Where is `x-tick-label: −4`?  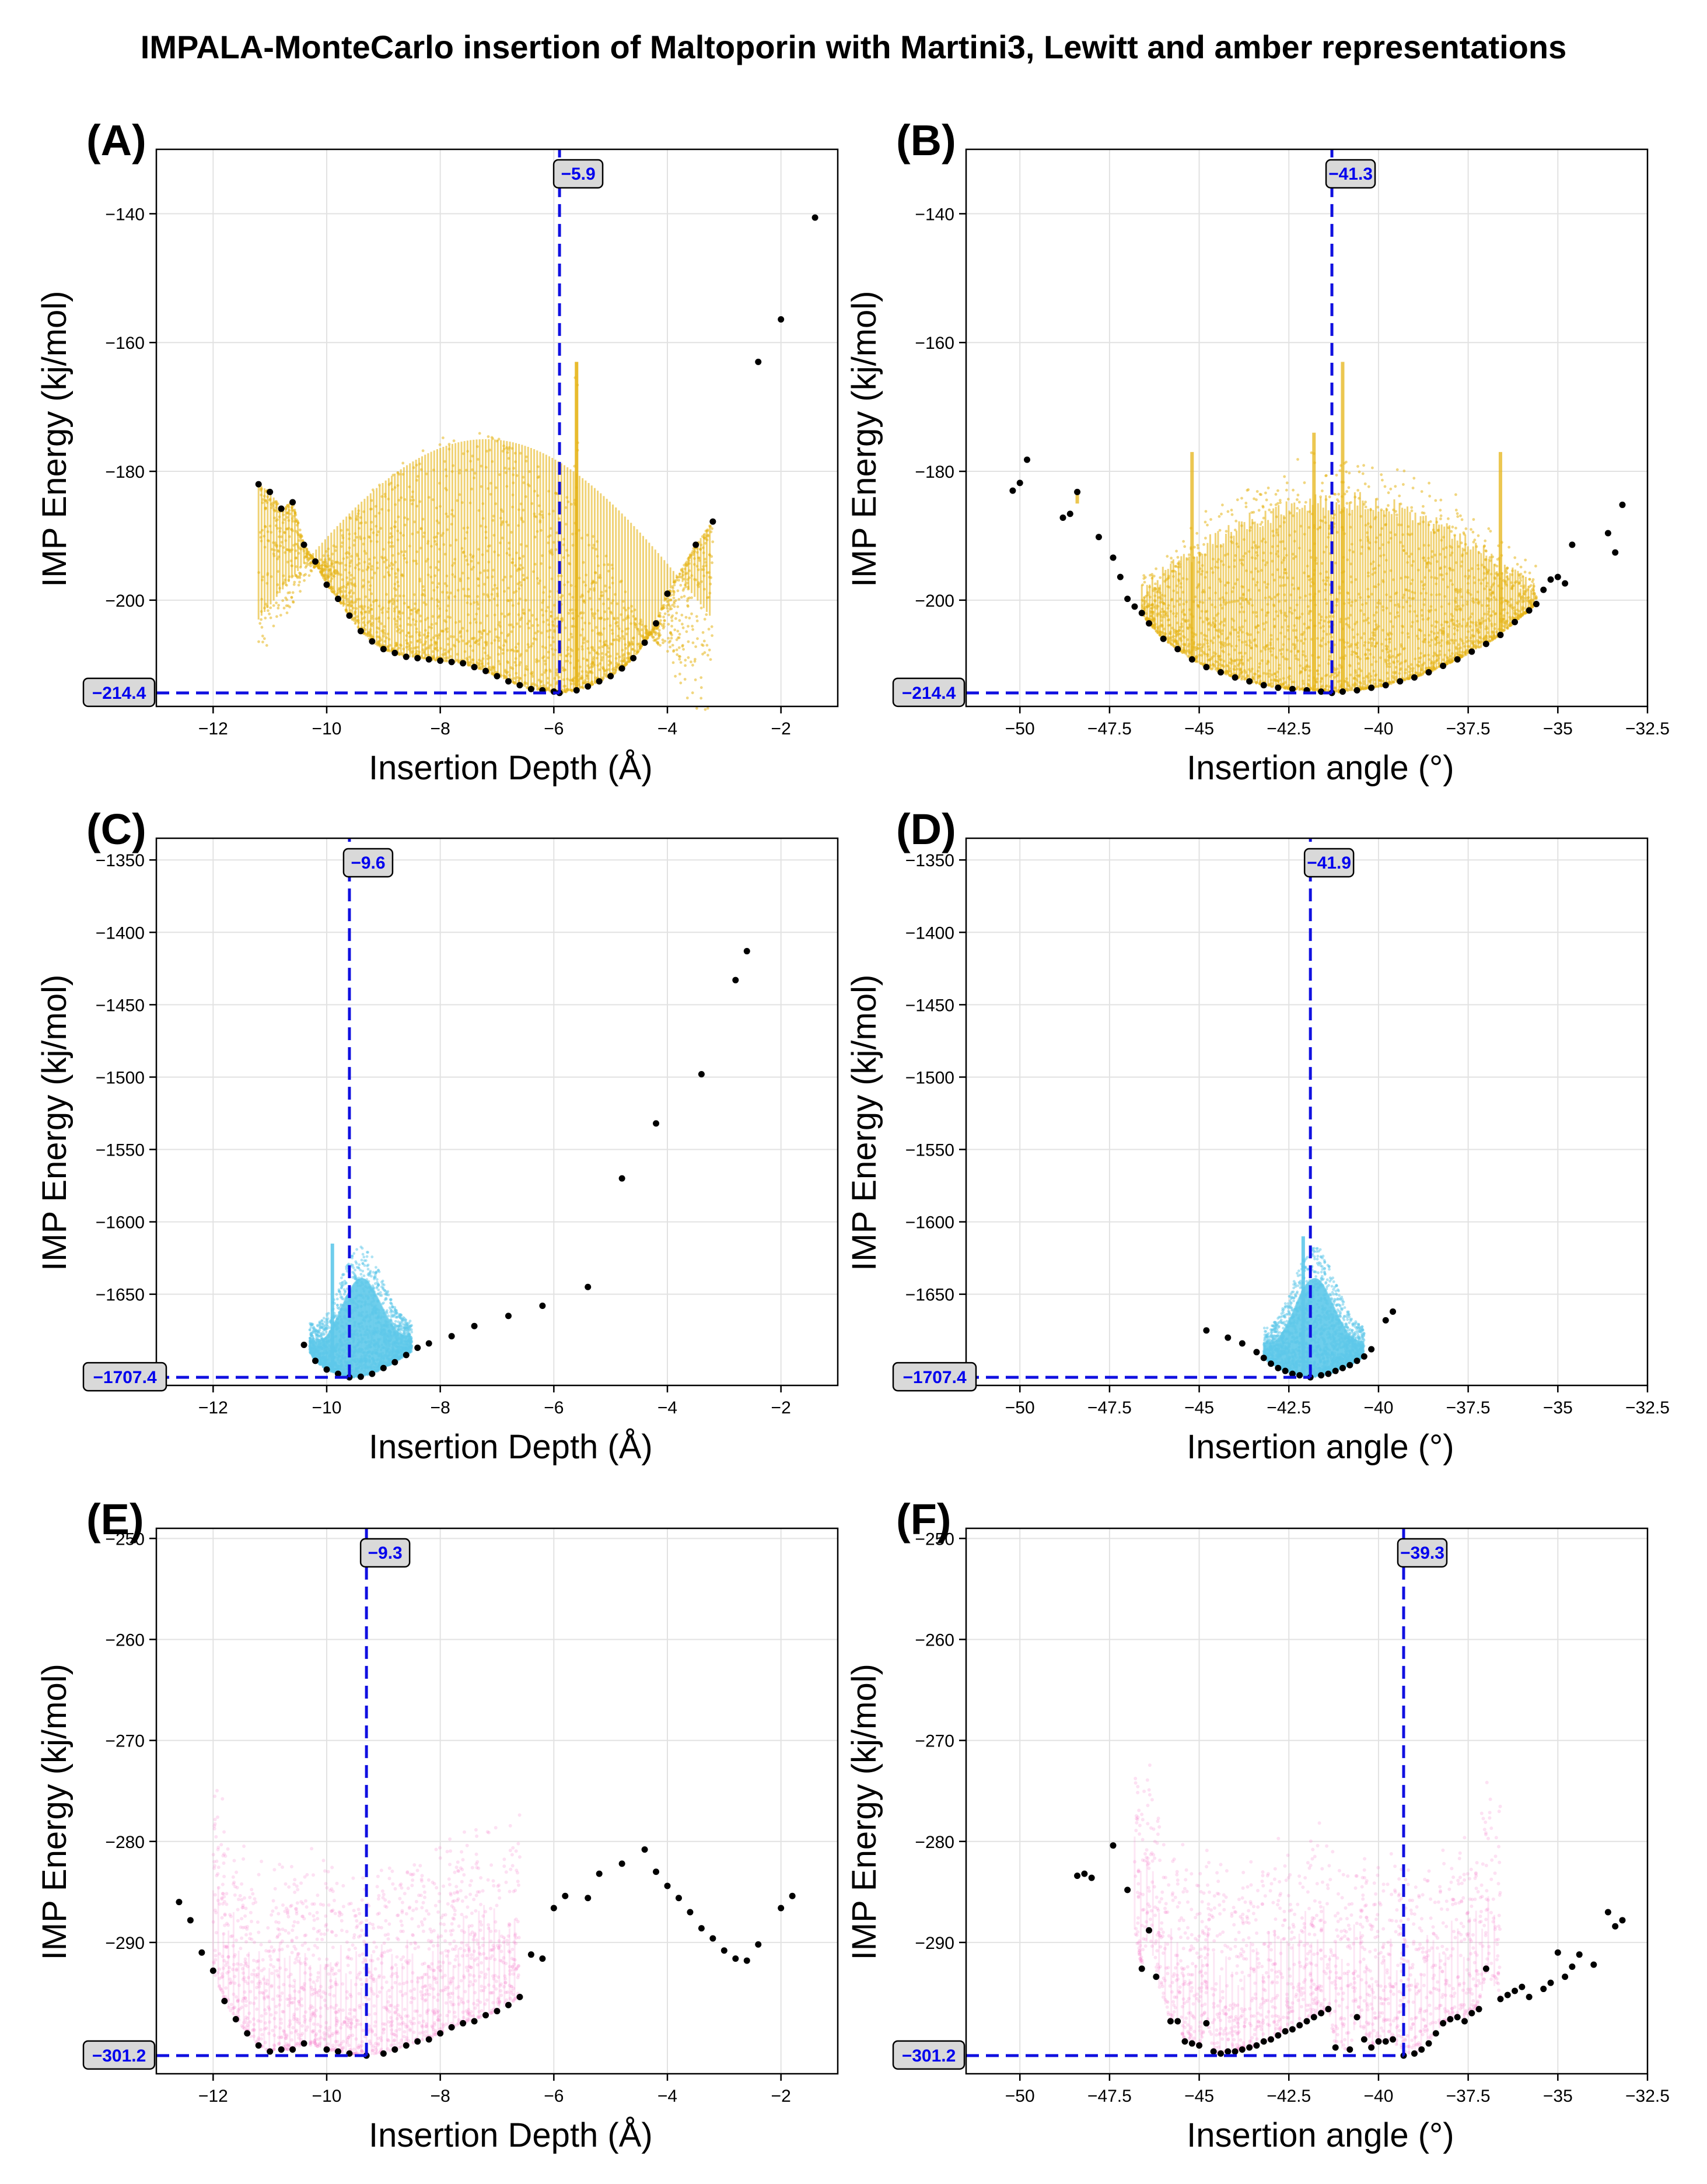
x-tick-label: −4 is located at coordinates (667, 729).